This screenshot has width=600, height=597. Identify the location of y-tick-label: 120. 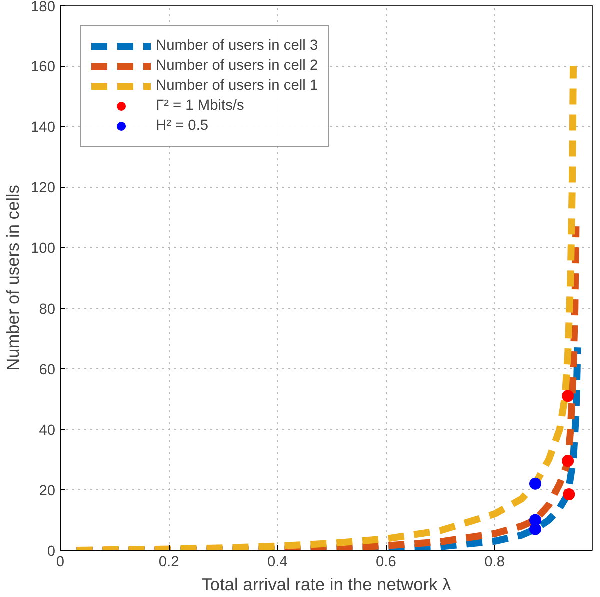
(43, 188).